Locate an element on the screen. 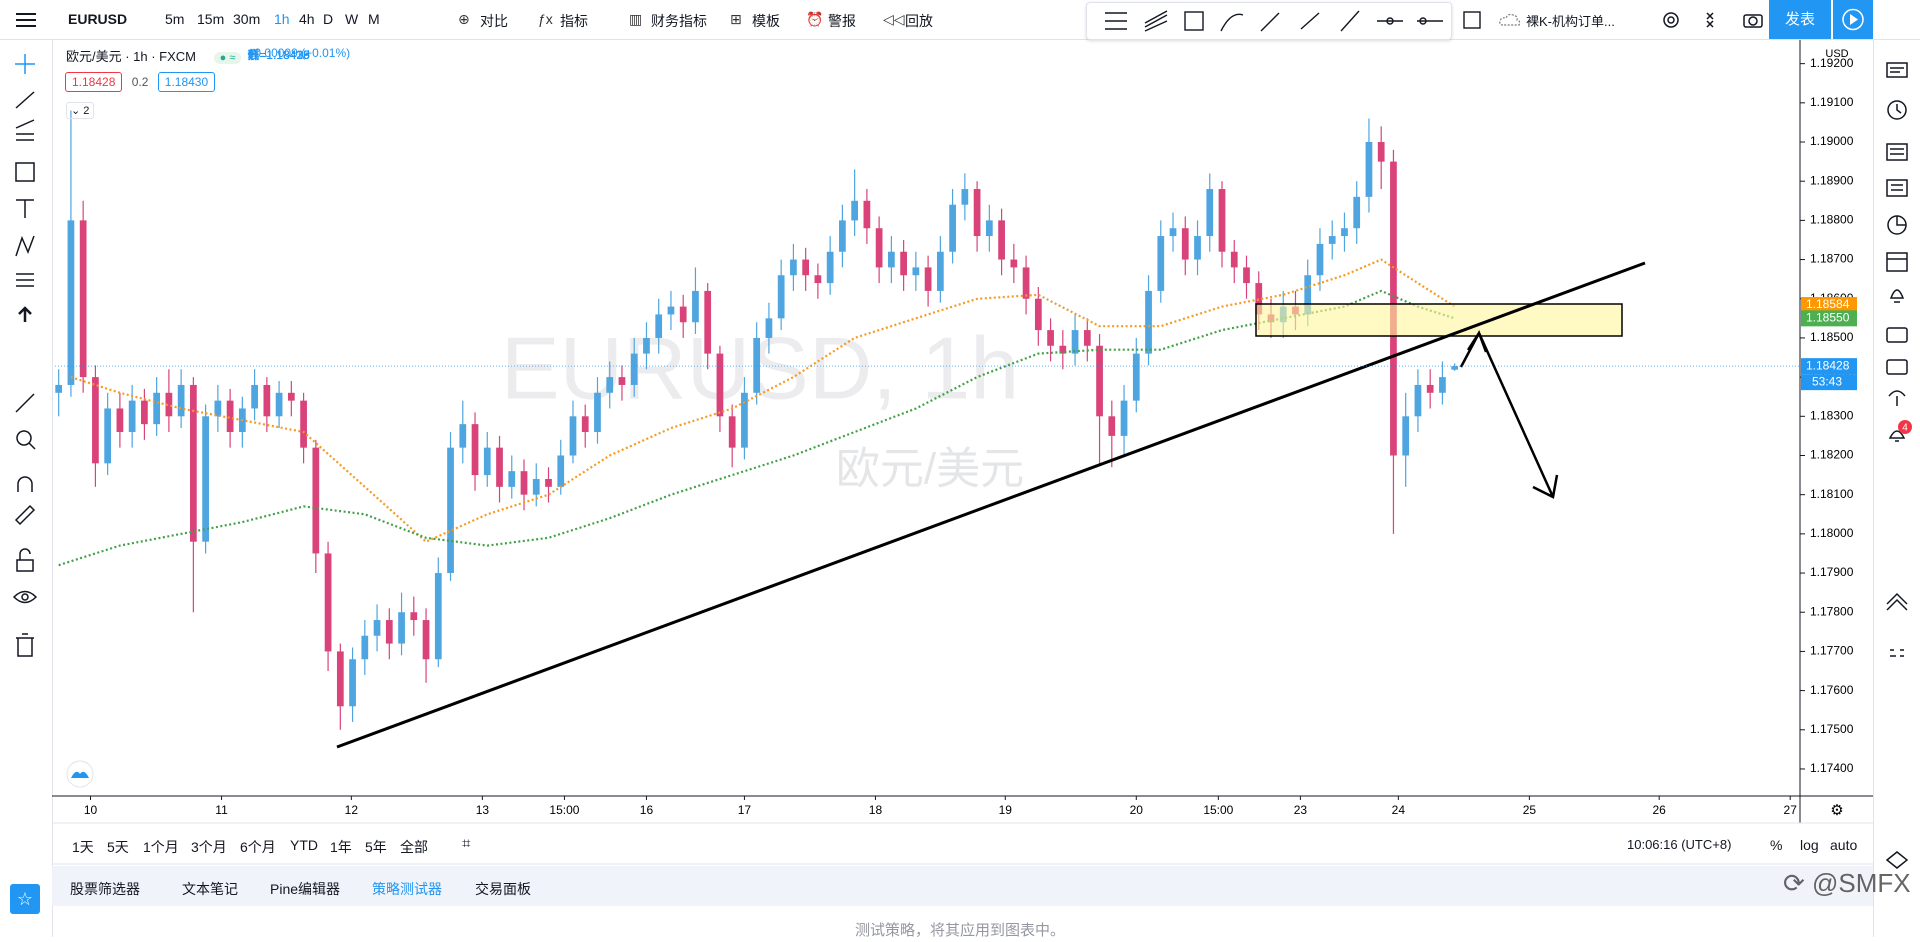 The image size is (1920, 942). x-tick-label: 16 is located at coordinates (647, 810).